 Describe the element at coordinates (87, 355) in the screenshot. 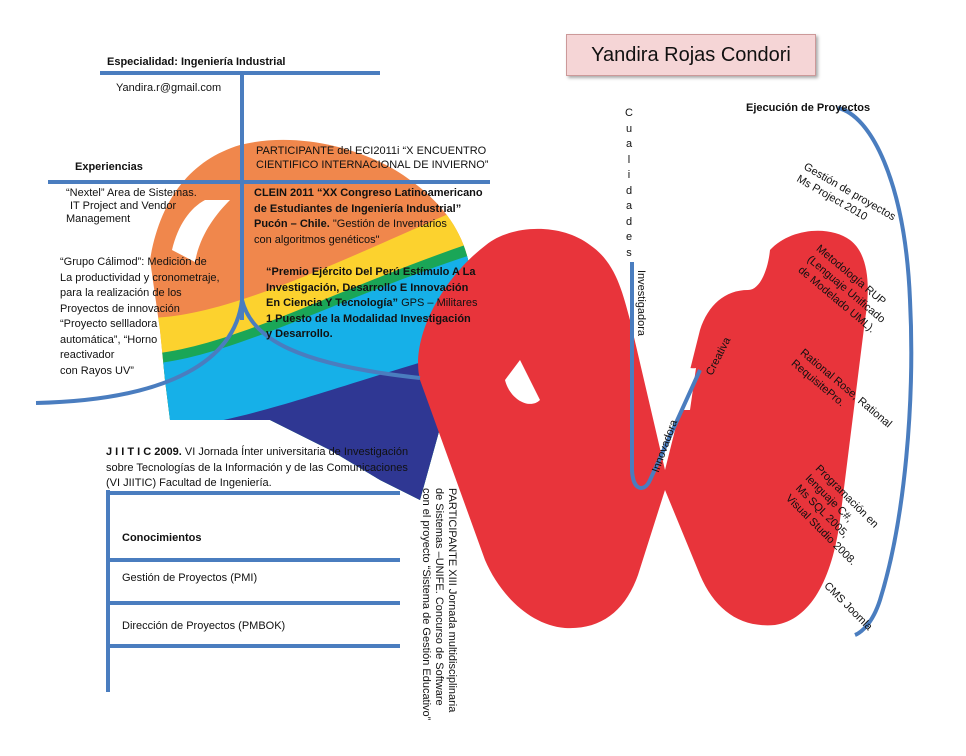

I see `experience-line: reactivador` at that location.